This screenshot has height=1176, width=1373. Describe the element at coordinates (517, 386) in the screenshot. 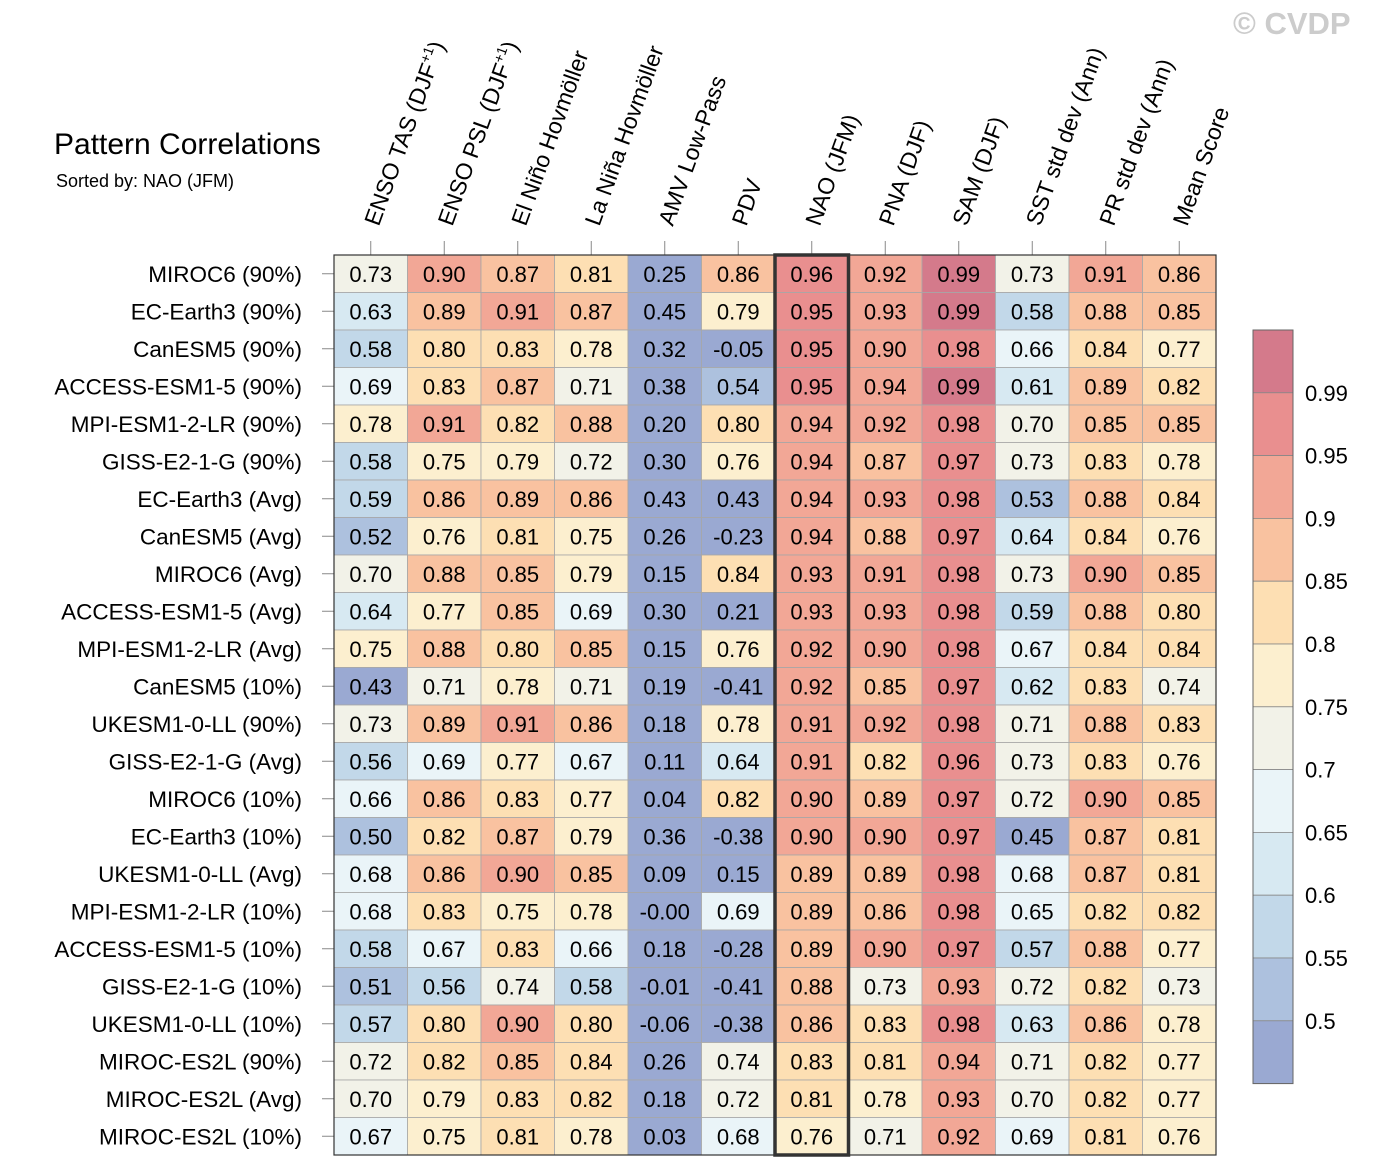

I see `cell-value-label: 0.87` at that location.